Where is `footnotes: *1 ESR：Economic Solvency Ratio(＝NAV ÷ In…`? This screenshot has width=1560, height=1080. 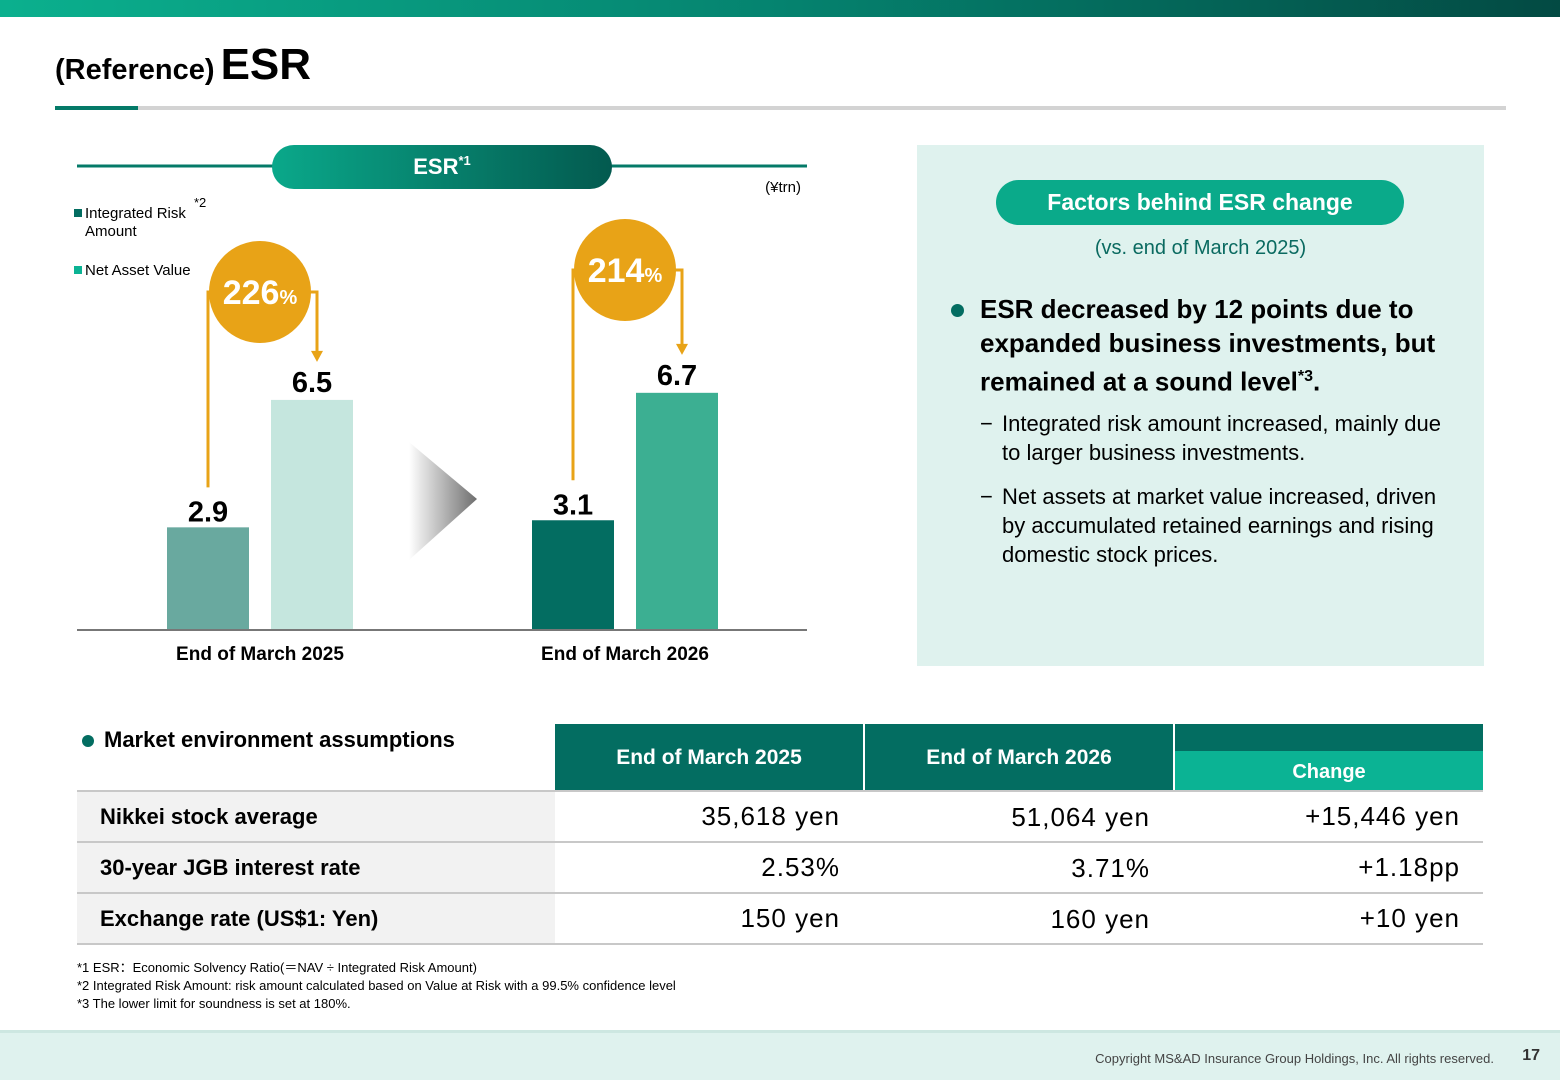
footnotes: *1 ESR：Economic Solvency Ratio(＝NAV ÷ In… is located at coordinates (376, 986).